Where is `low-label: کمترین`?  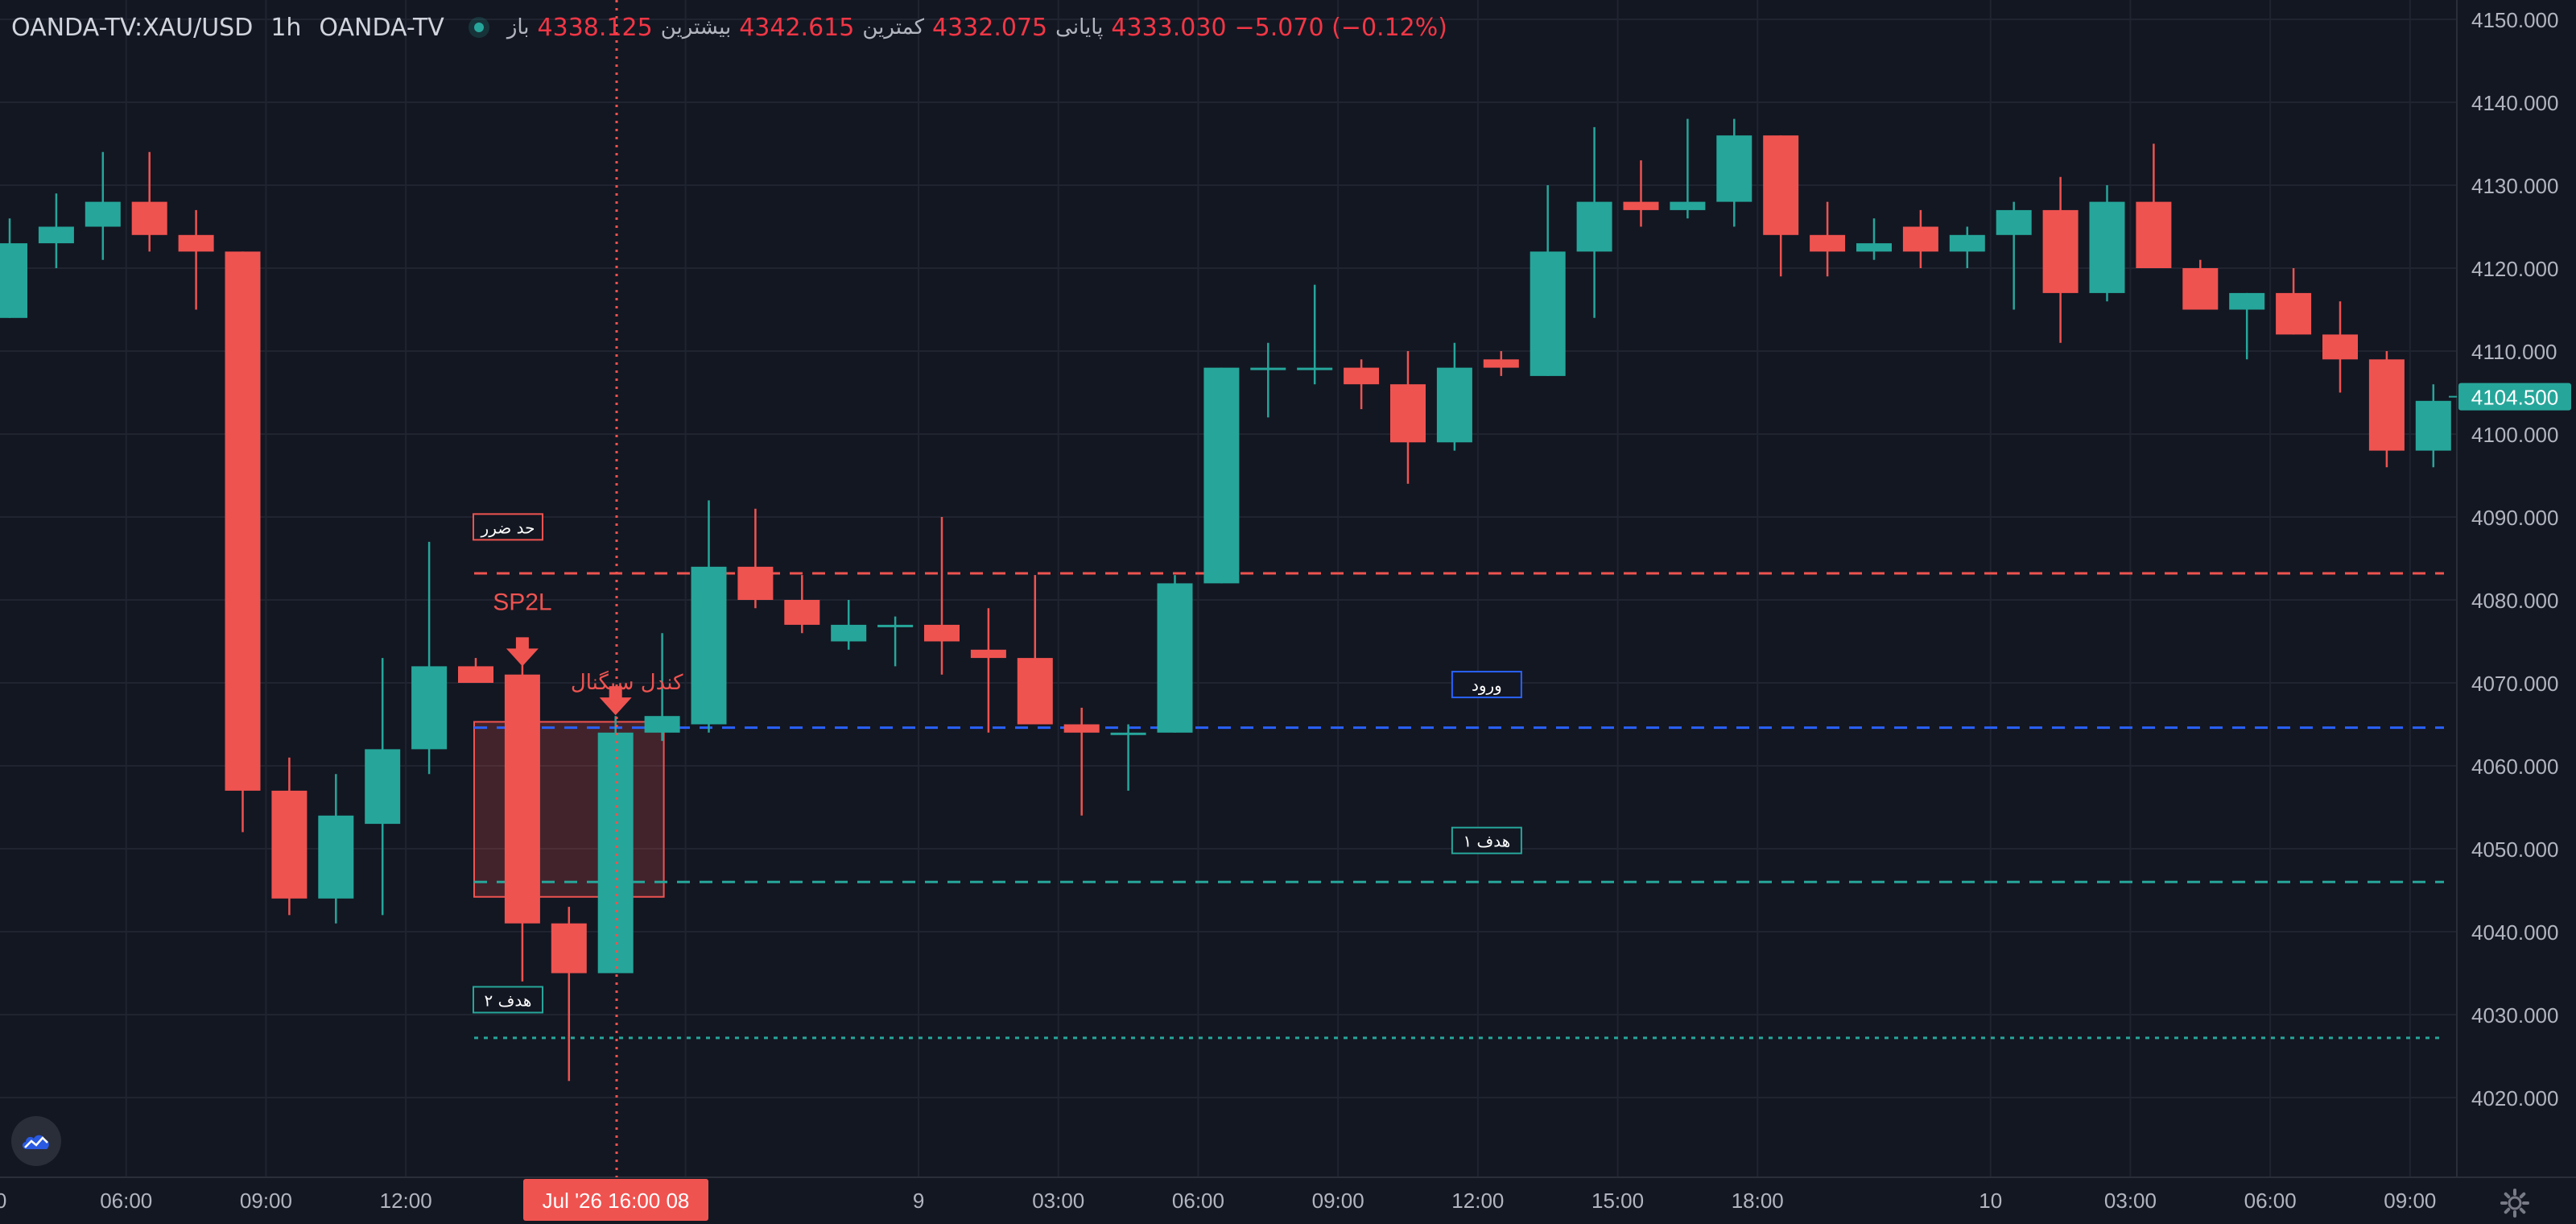
low-label: کمترین is located at coordinates (893, 27).